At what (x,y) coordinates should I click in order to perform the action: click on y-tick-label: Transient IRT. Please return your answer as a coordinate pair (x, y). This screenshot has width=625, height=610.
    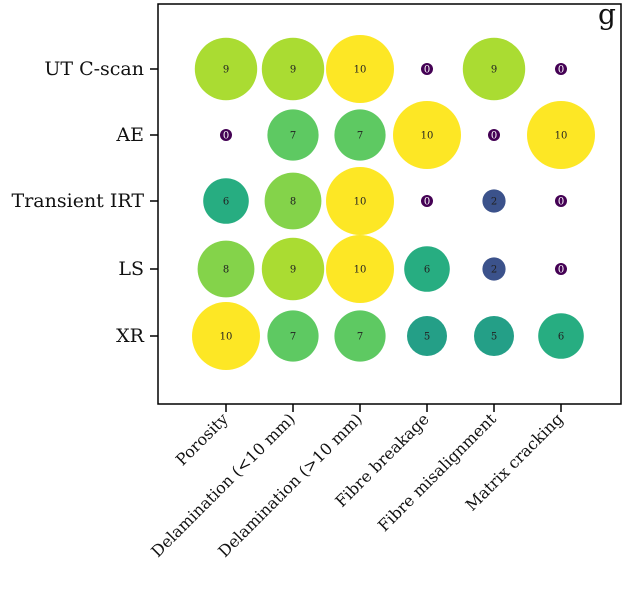
    Looking at the image, I should click on (78, 201).